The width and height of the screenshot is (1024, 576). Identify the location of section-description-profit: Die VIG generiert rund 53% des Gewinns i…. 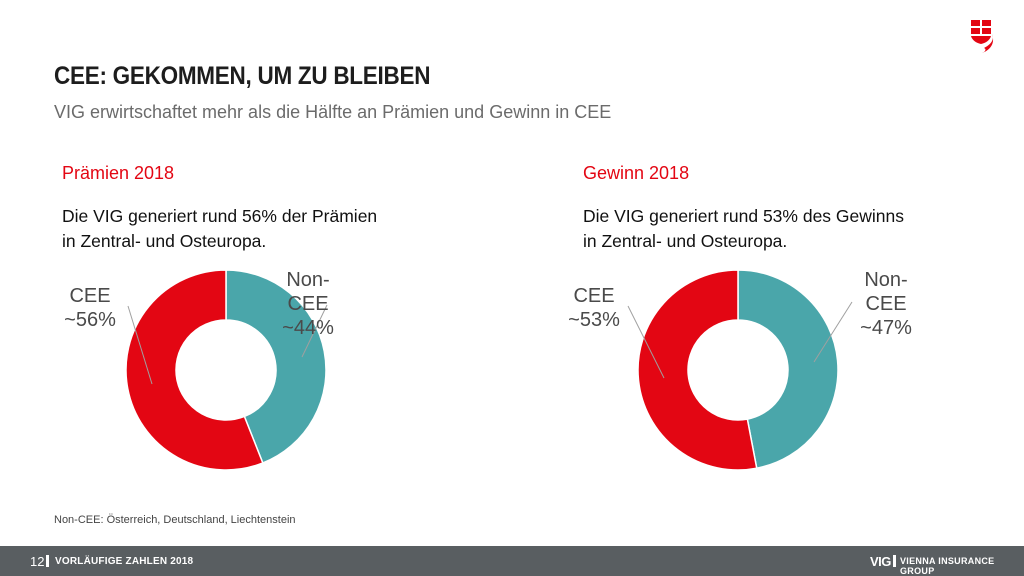
(743, 229).